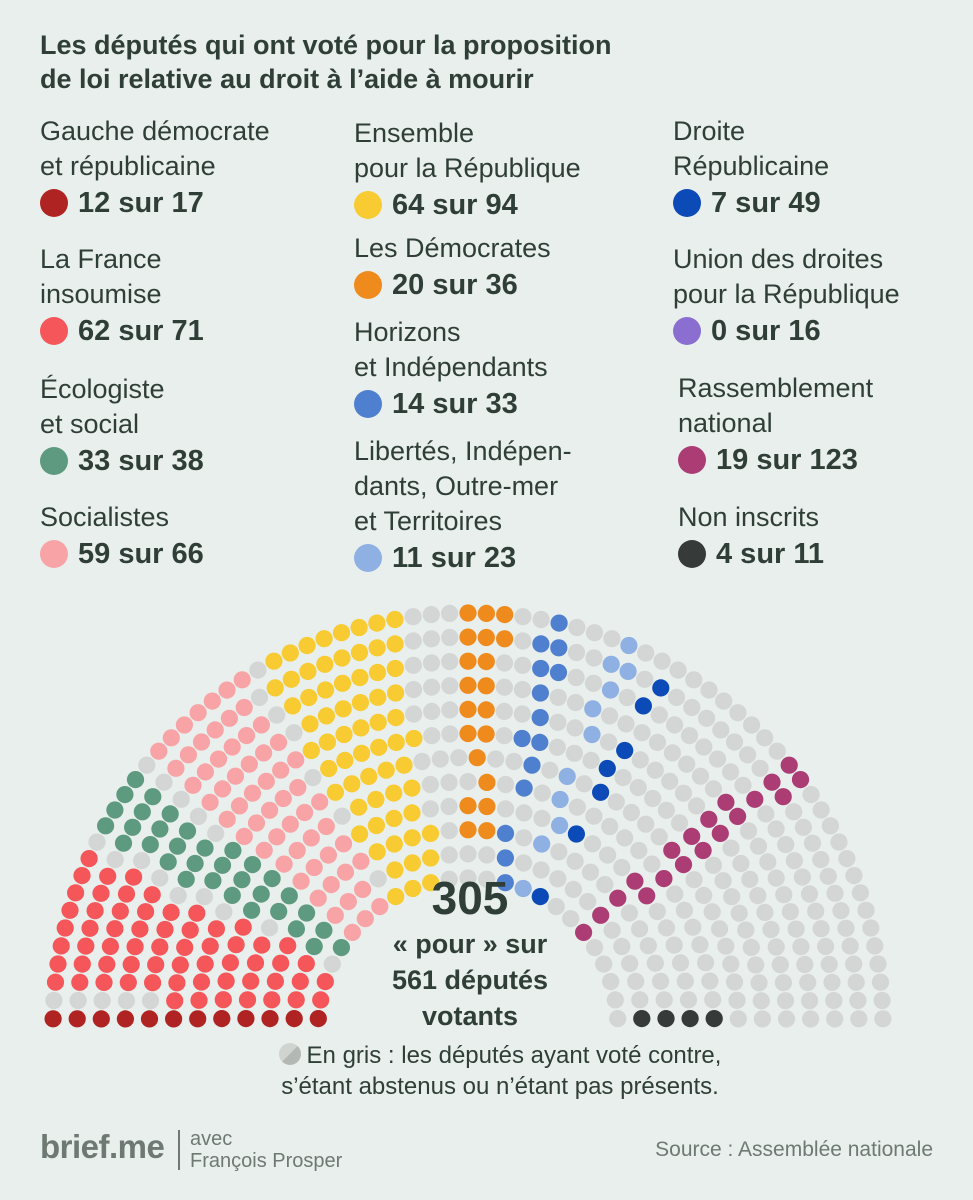 This screenshot has height=1200, width=973. I want to click on legend-count: 4 sur 11, so click(751, 554).